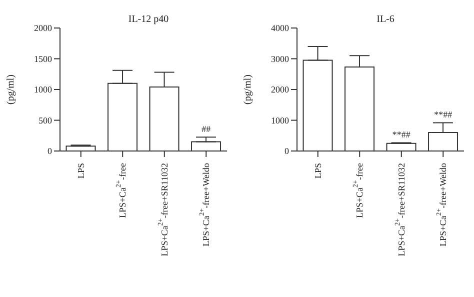  Describe the element at coordinates (207, 129) in the screenshot. I see `annotation: ##` at that location.